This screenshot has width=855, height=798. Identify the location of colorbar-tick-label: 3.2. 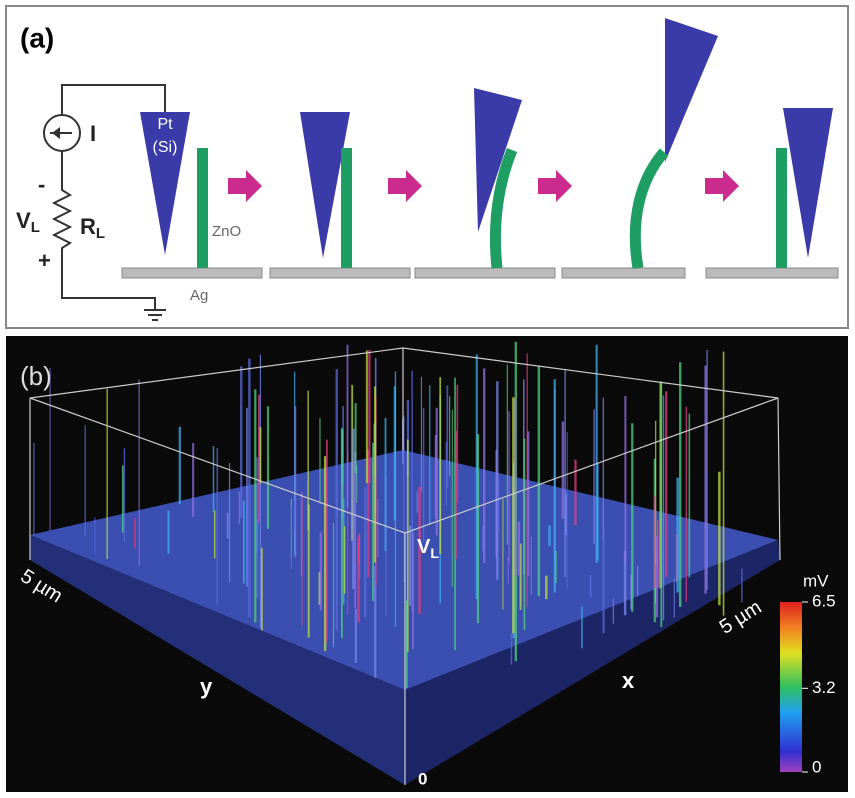
(824, 687).